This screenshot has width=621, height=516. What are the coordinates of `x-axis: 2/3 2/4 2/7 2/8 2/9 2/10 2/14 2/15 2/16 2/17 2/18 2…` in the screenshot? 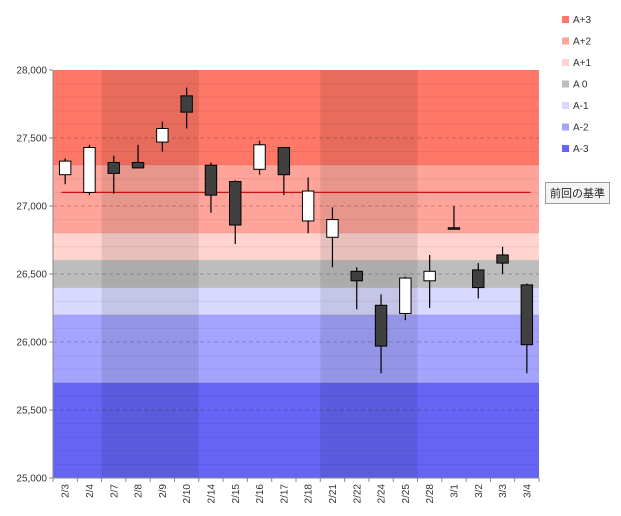 It's located at (296, 490).